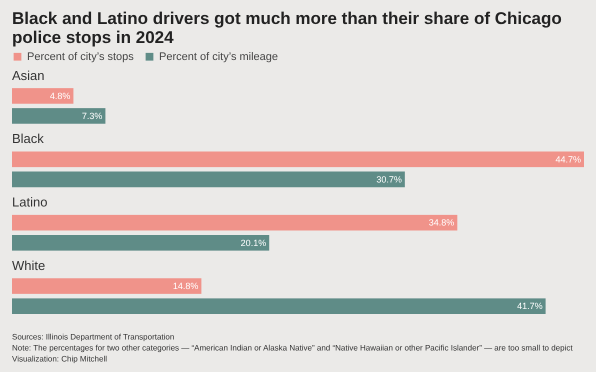 Image resolution: width=600 pixels, height=376 pixels. What do you see at coordinates (60, 359) in the screenshot?
I see `text: Visualization: Chip Mitchell` at bounding box center [60, 359].